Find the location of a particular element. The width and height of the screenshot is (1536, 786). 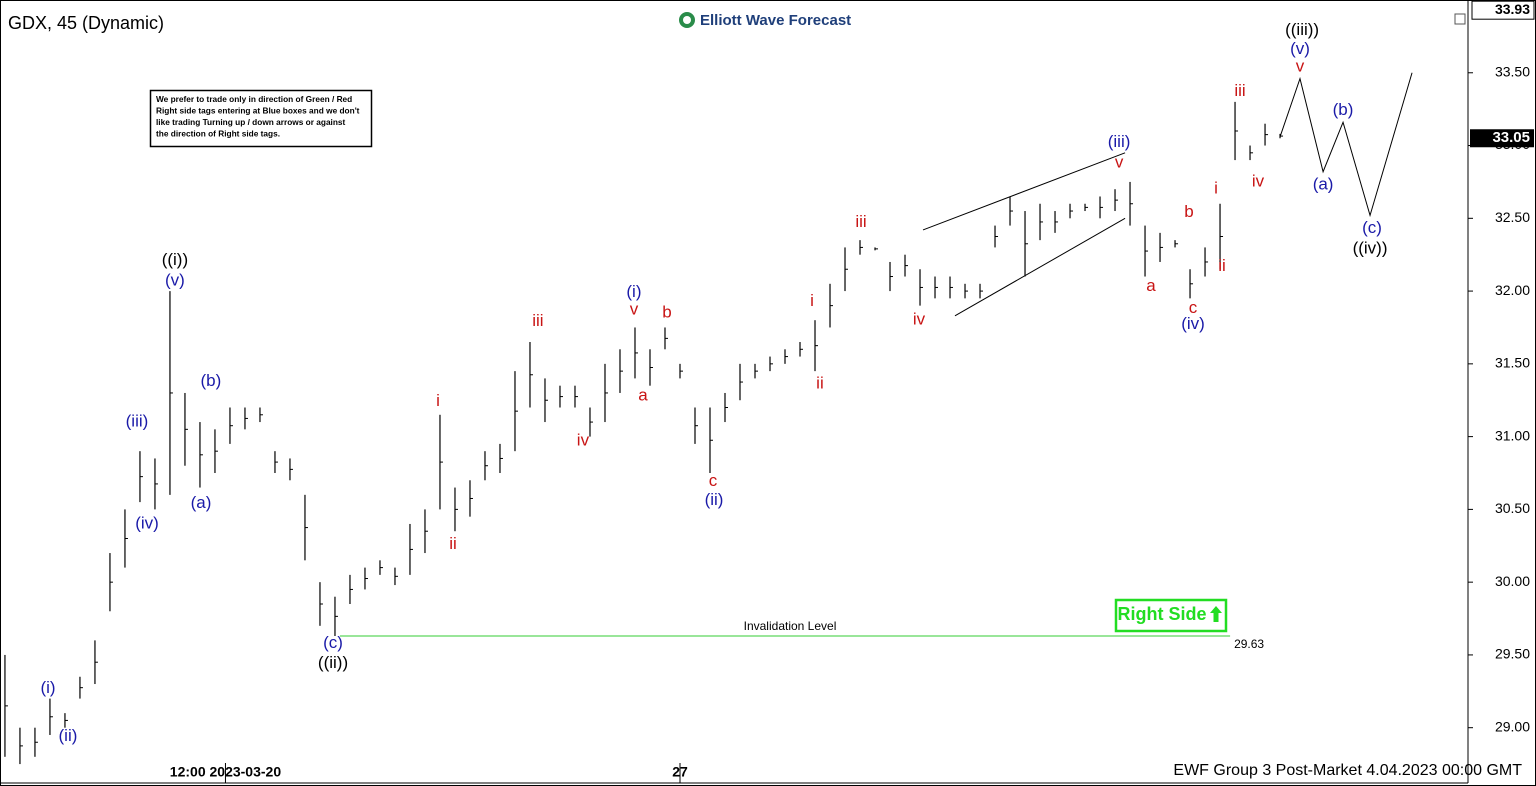

y-tick-label: 30.00 is located at coordinates (1512, 581).